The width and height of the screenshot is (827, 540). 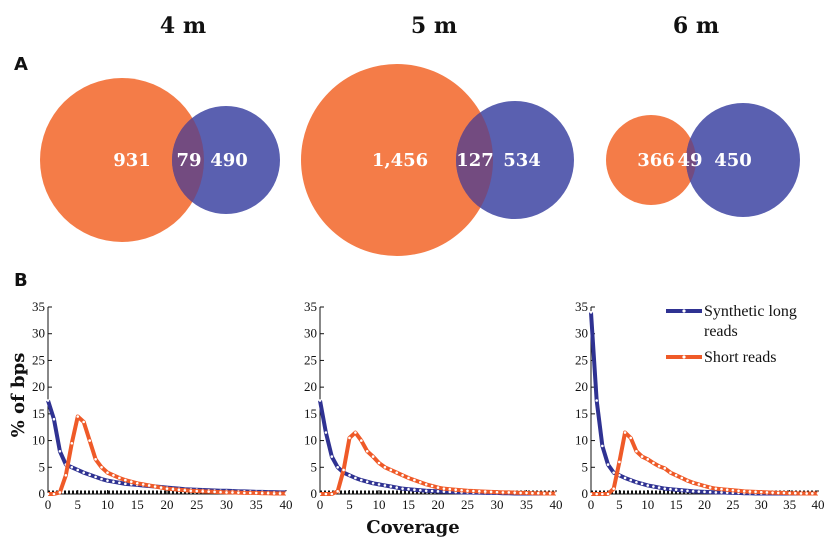 I want to click on coverage-plot-4m: 0 5 10 15 20 25 30 35 0 5 10 15 20 25 30 35 40, so click(x=162, y=405).